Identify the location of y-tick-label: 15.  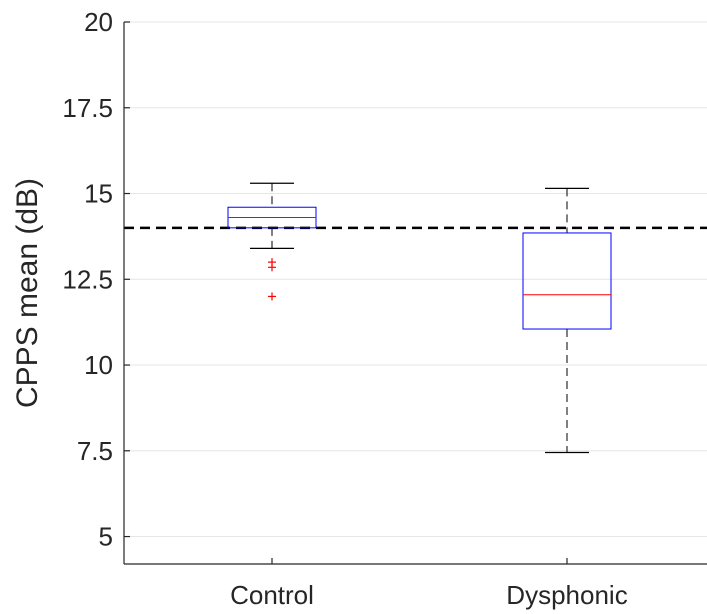
(98, 194).